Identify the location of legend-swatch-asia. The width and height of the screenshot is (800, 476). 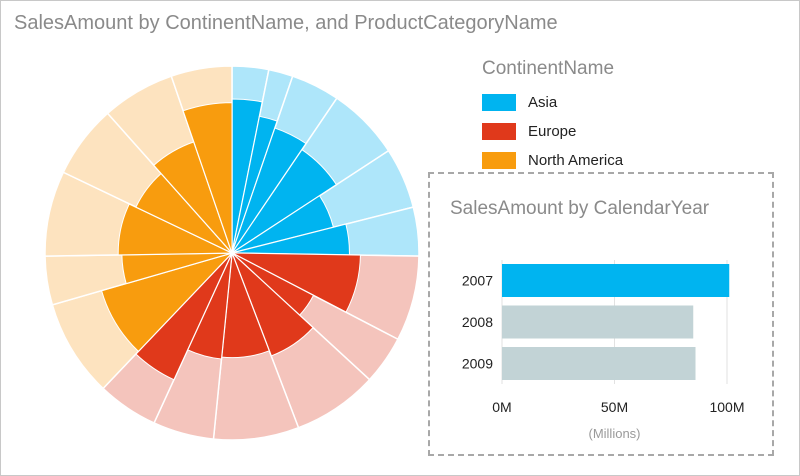
(499, 102).